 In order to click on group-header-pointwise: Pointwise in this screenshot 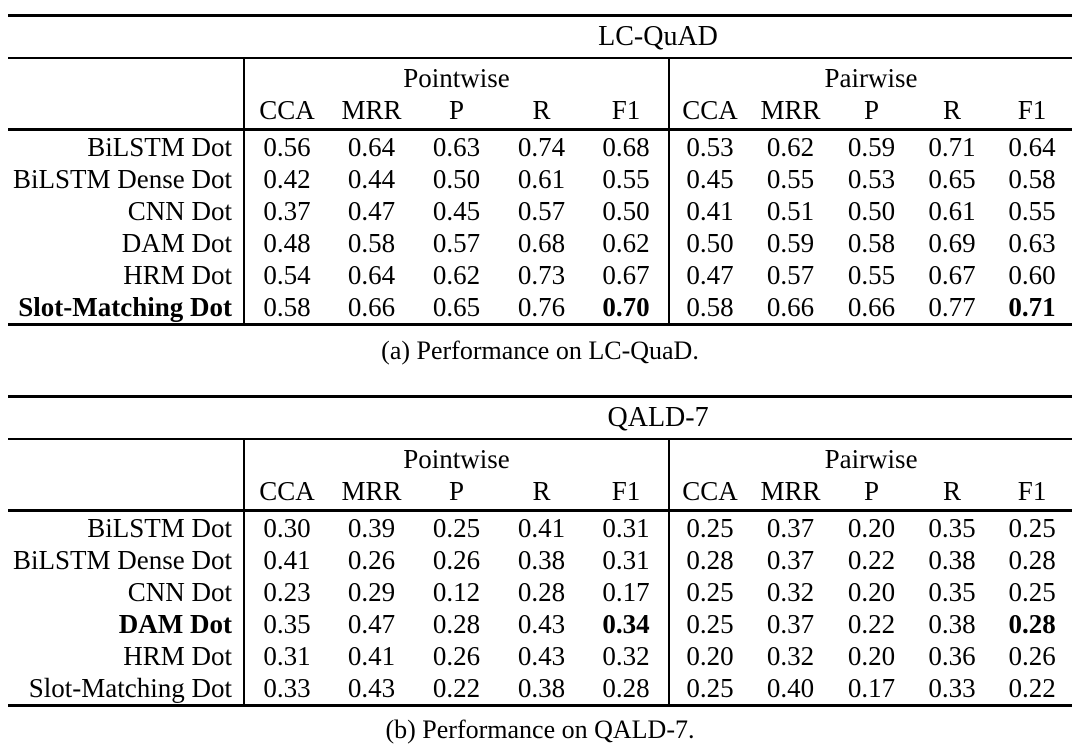, I will do `click(456, 456)`.